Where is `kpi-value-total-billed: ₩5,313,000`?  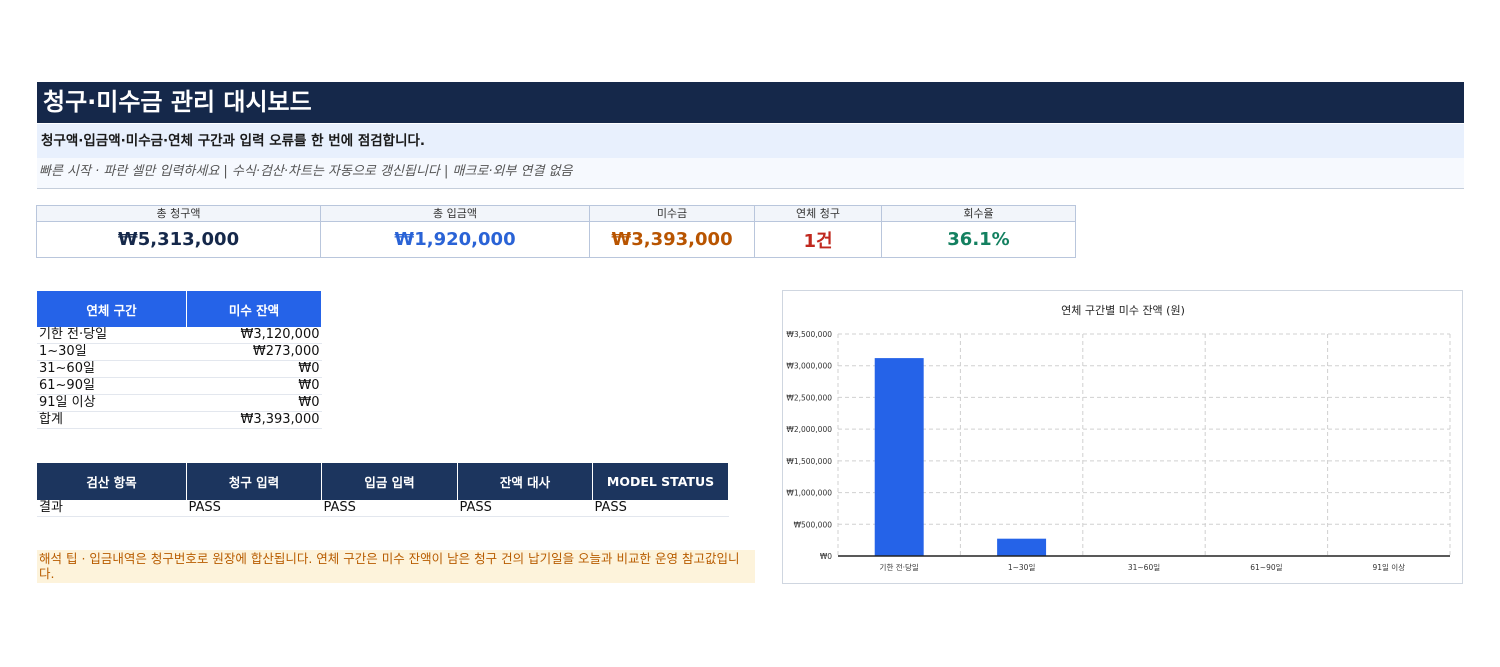
kpi-value-total-billed: ₩5,313,000 is located at coordinates (178, 239).